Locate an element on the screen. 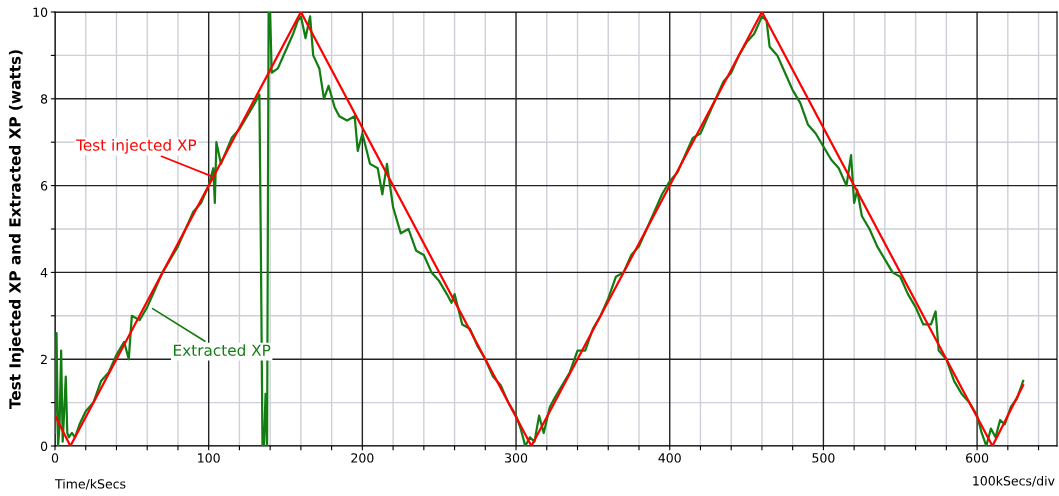 This screenshot has width=1059, height=496. y-tick-label: 10 is located at coordinates (40, 12).